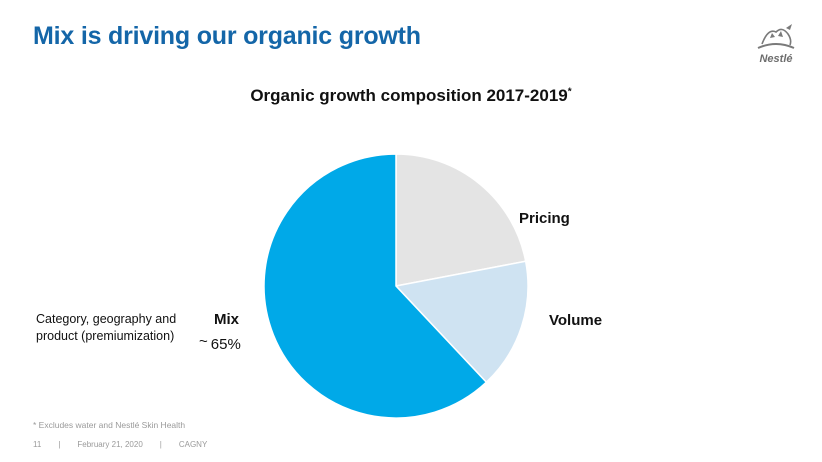 The image size is (822, 462). I want to click on logo-wordmark: Nestlé, so click(776, 59).